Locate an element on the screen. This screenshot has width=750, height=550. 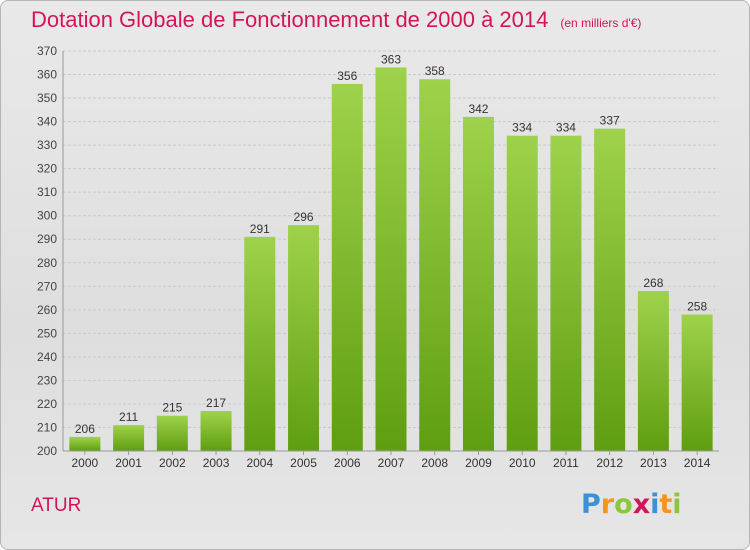
y-tick-label: 280 is located at coordinates (47, 263).